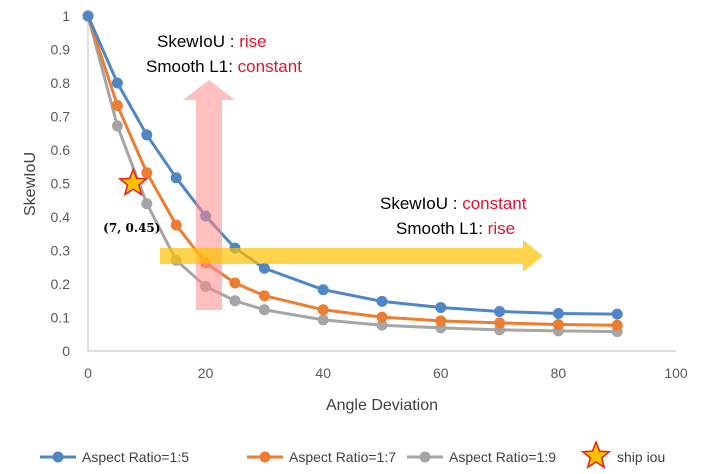 This screenshot has height=474, width=712. I want to click on x-tick-label: 60, so click(441, 373).